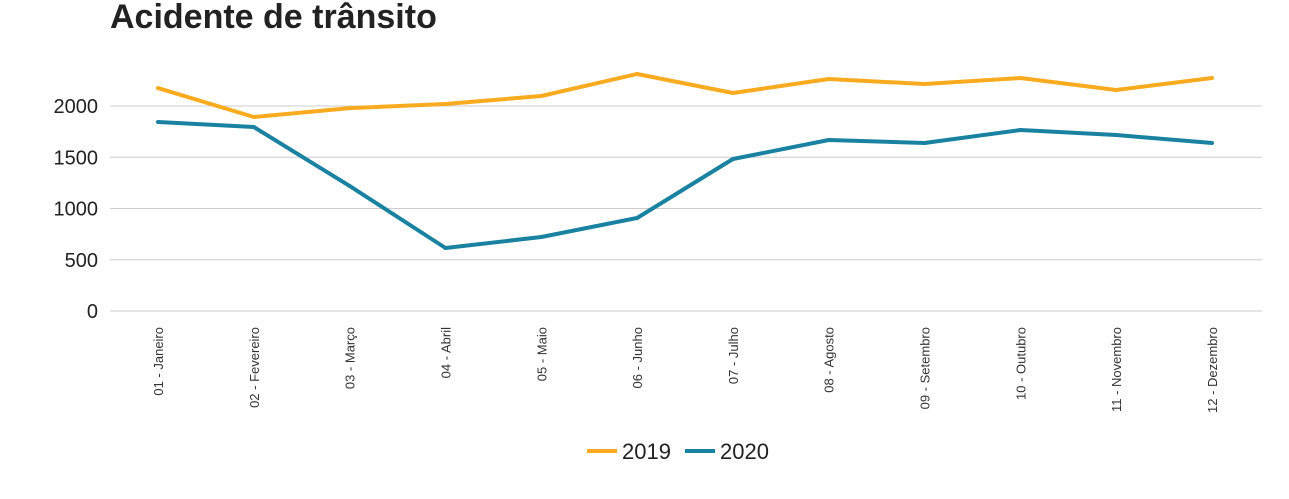 The width and height of the screenshot is (1289, 499). Describe the element at coordinates (925, 368) in the screenshot. I see `x-tick-label: 09 - Setembro` at that location.